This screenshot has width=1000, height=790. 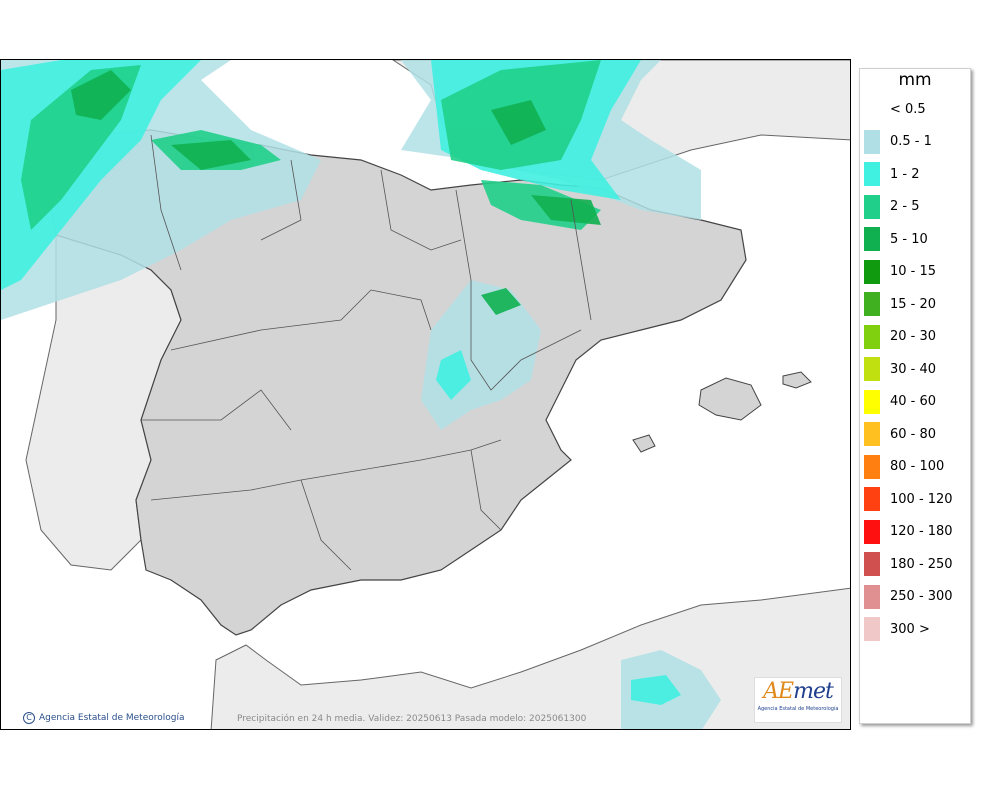 What do you see at coordinates (913, 434) in the screenshot?
I see `legend-label: 60 - 80` at bounding box center [913, 434].